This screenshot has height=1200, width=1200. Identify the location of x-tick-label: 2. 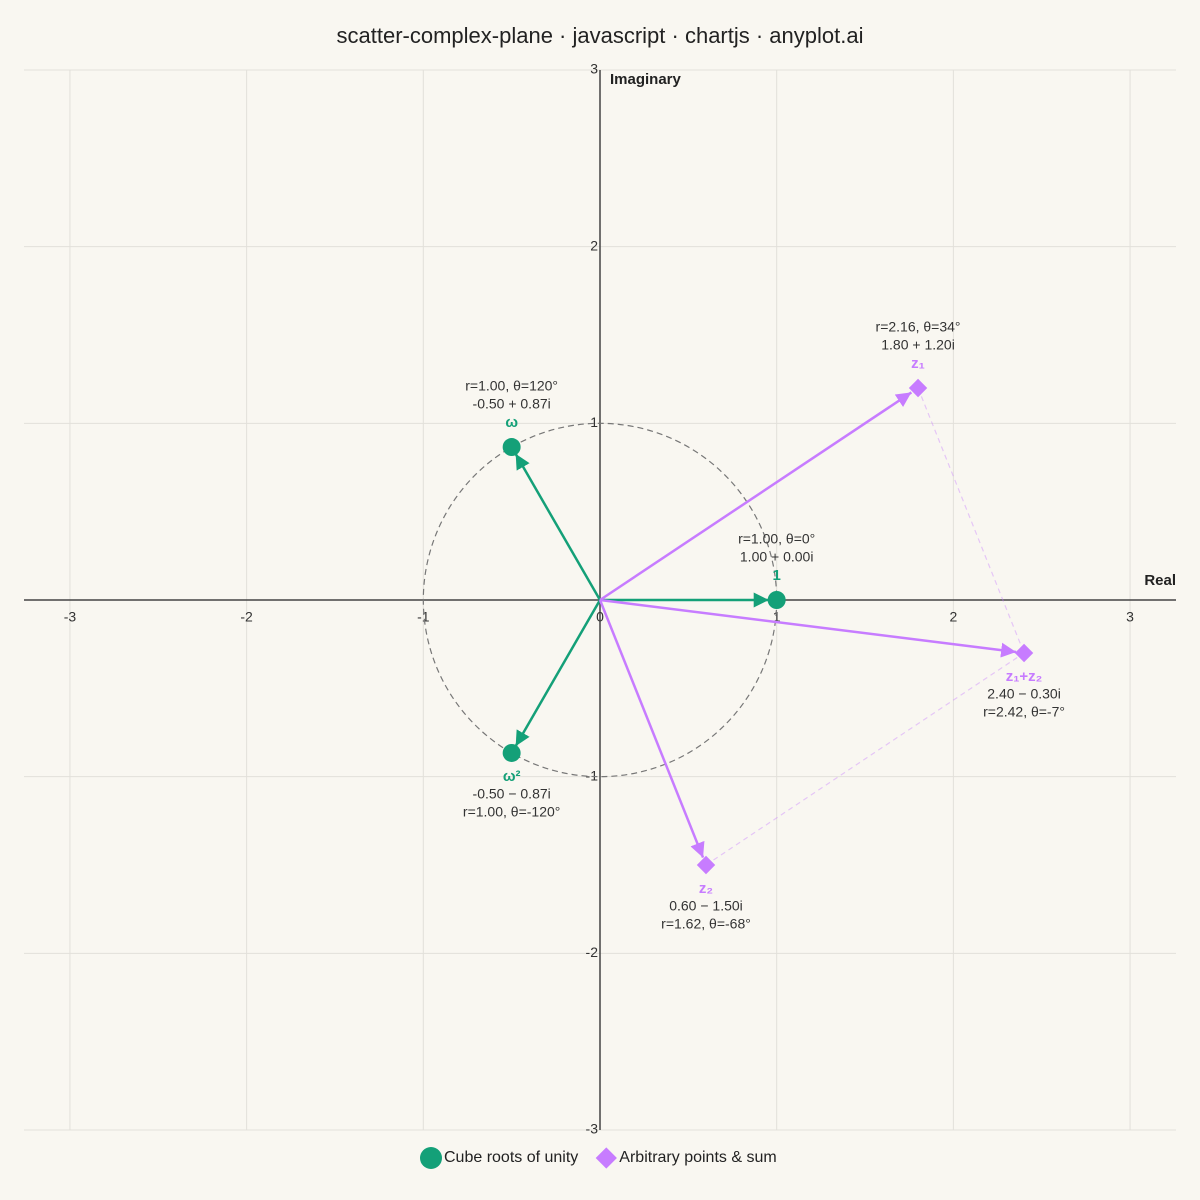
(953, 617).